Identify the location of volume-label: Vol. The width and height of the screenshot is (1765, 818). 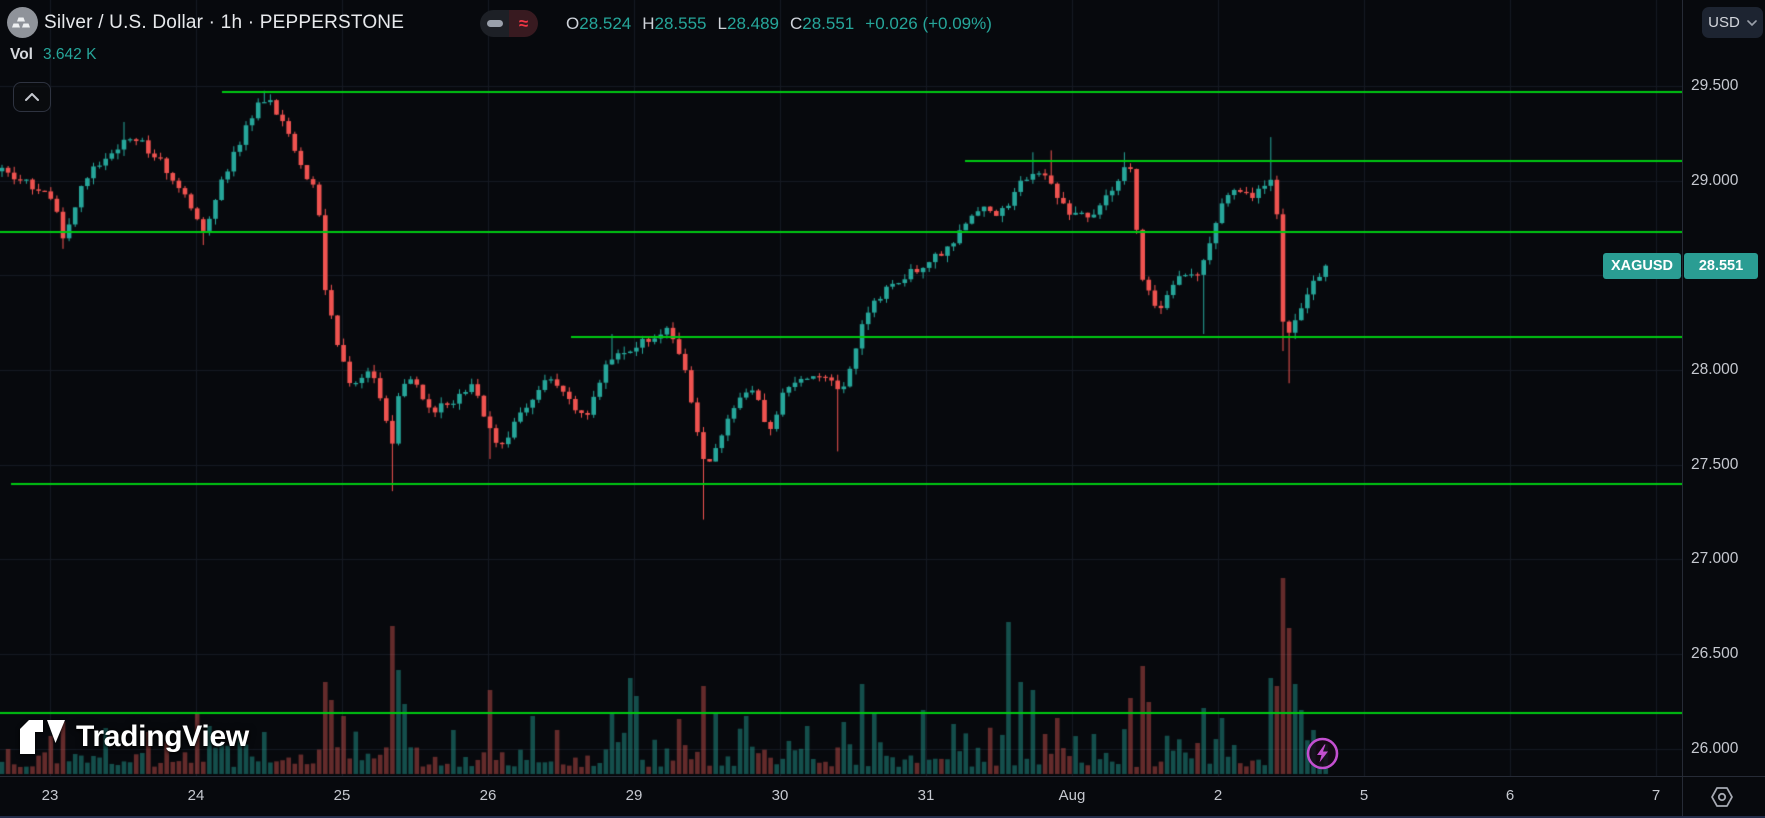
(21, 54).